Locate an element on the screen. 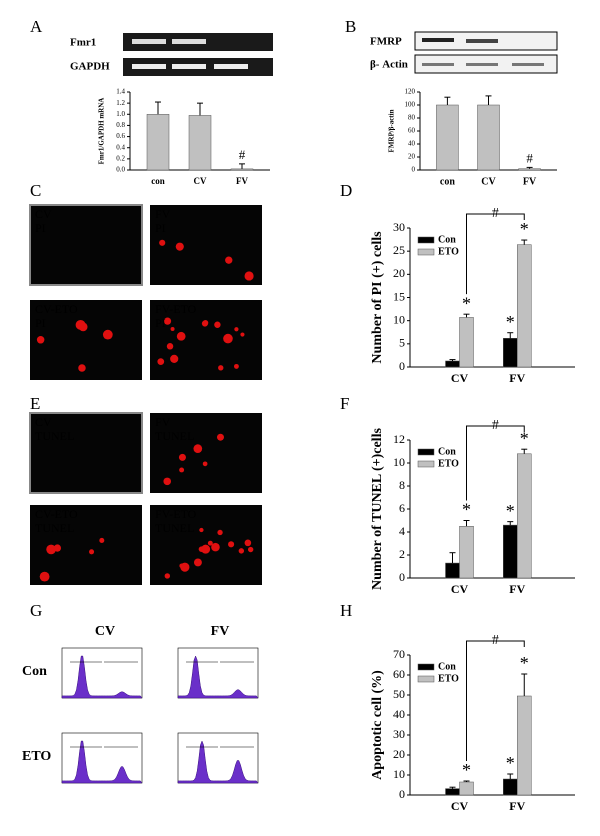 The image size is (600, 836). y-tick-label: 0.2 is located at coordinates (120, 158).